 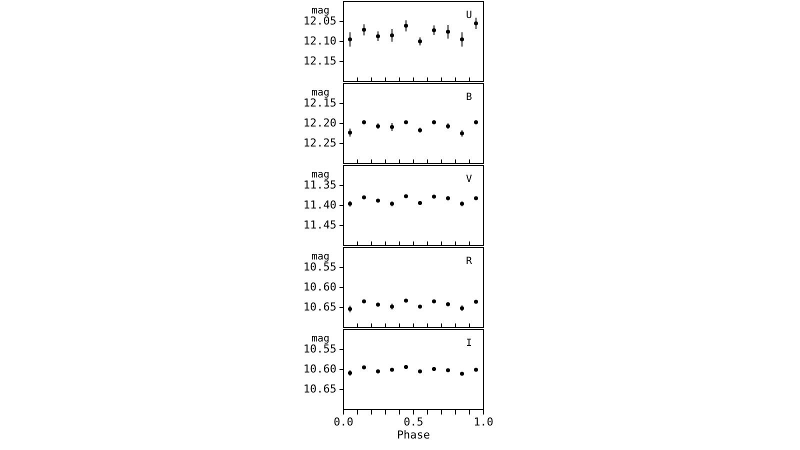 I want to click on annotation: B, so click(x=469, y=97).